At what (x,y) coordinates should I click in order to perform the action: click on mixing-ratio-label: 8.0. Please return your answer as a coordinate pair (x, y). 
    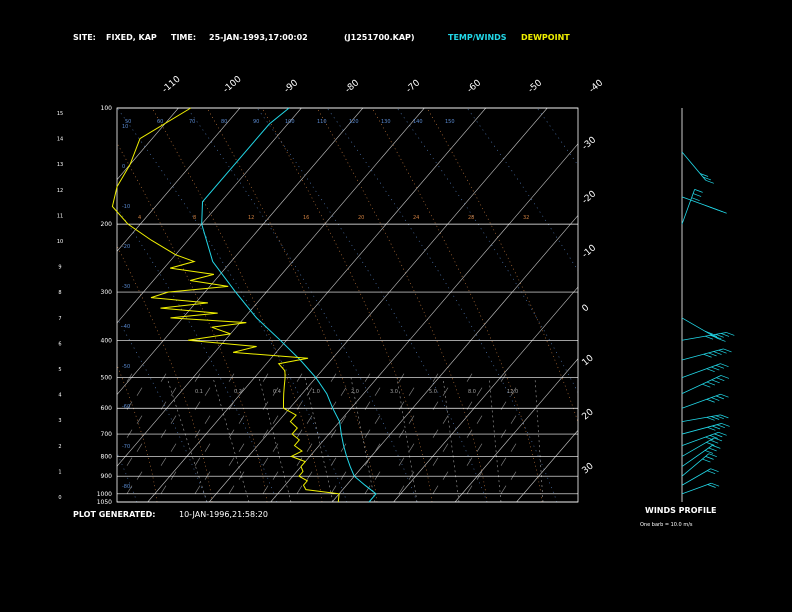
    Looking at the image, I should click on (472, 392).